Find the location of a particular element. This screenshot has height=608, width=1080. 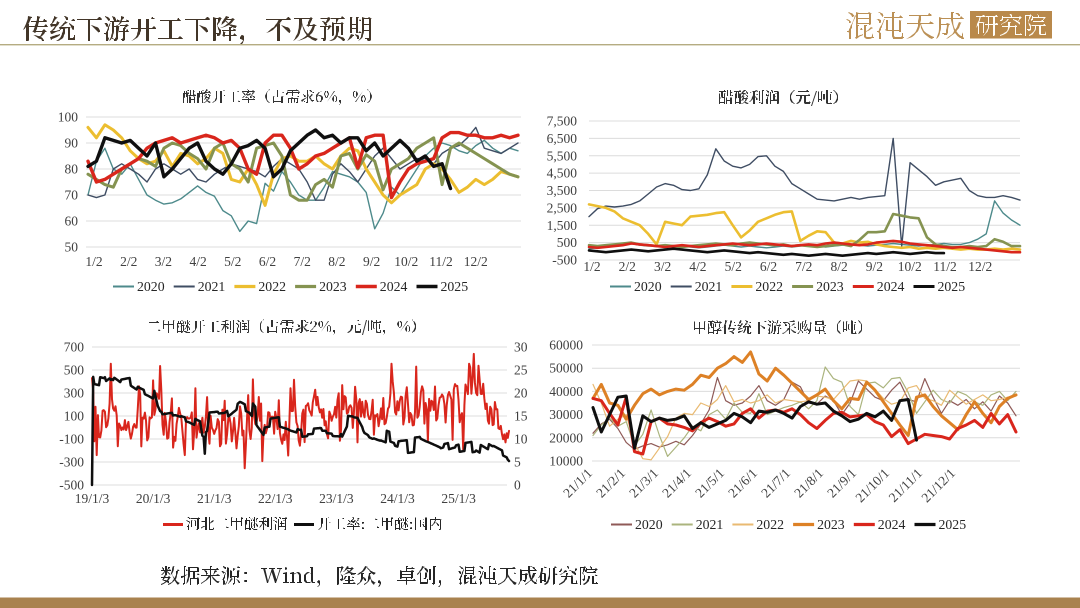

svg-text: 15 is located at coordinates (521, 416).